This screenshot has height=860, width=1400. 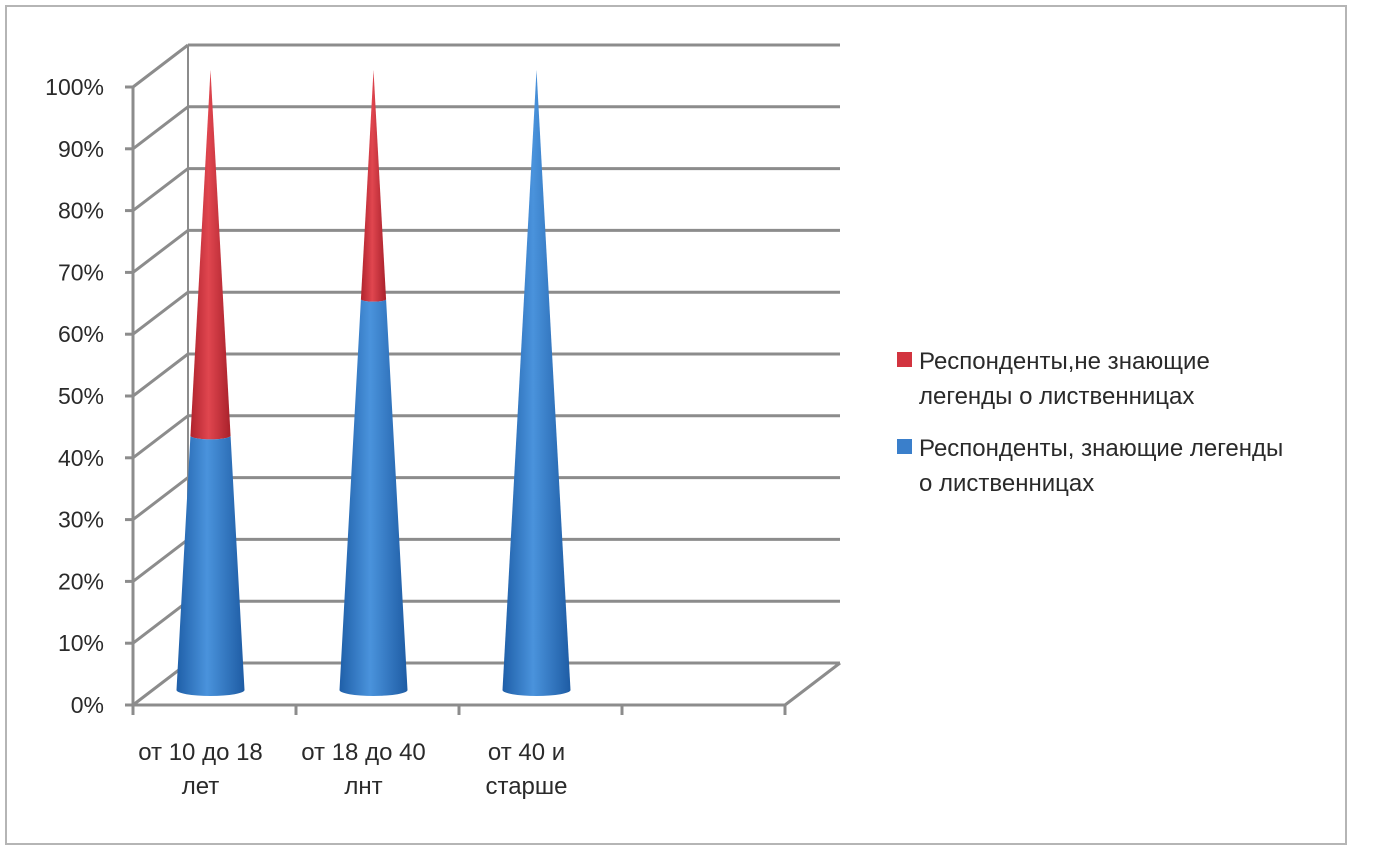 I want to click on y-tick-label: 80%, so click(x=81, y=211).